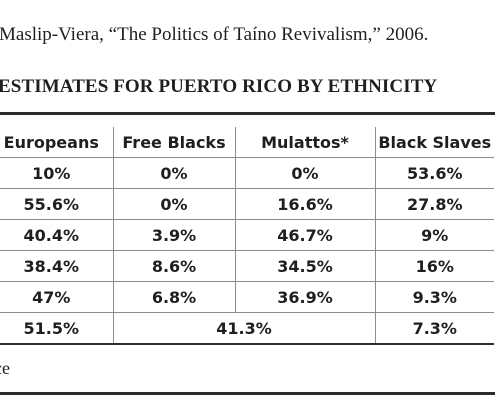 Image resolution: width=495 pixels, height=400 pixels. I want to click on table-cell: 55.6%, so click(57, 204).